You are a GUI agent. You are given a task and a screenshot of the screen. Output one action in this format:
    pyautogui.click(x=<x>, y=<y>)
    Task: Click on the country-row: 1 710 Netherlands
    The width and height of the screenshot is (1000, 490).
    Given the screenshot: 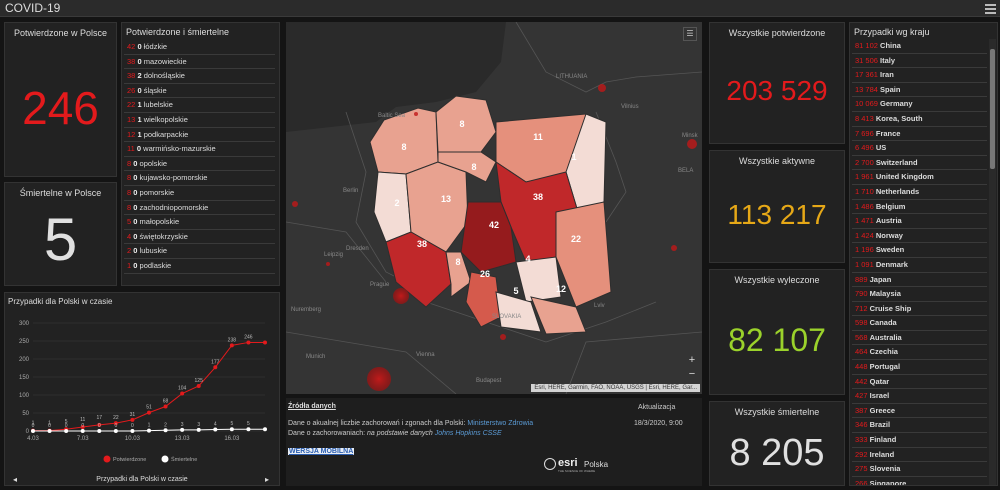 What is the action you would take?
    pyautogui.click(x=919, y=192)
    